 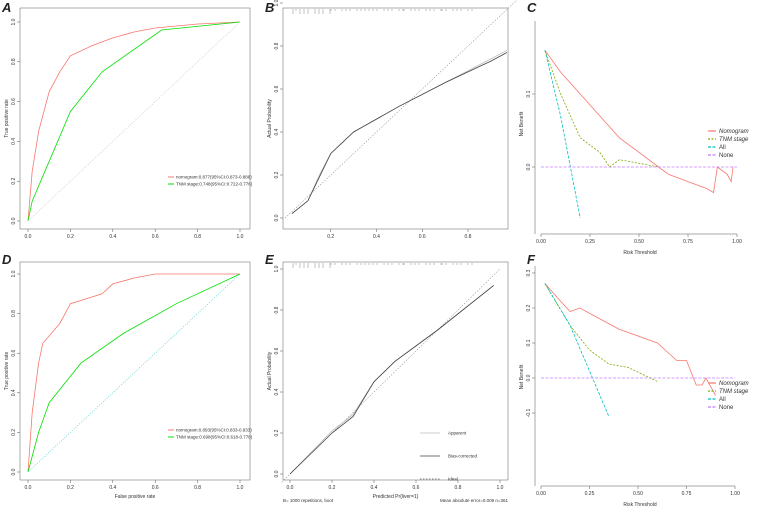 I want to click on x-tick-label: 0.50, so click(x=639, y=242).